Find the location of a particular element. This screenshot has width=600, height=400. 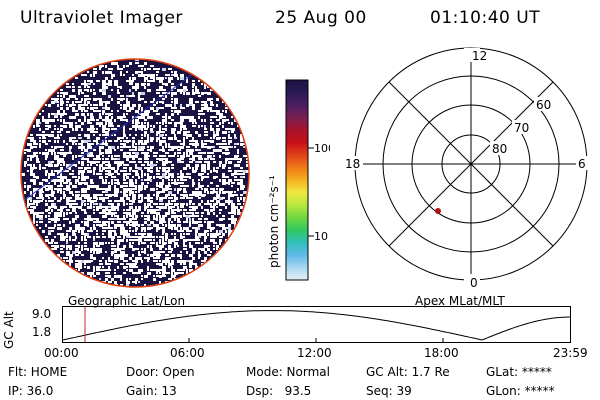

altitude-plot-area is located at coordinates (316, 324).